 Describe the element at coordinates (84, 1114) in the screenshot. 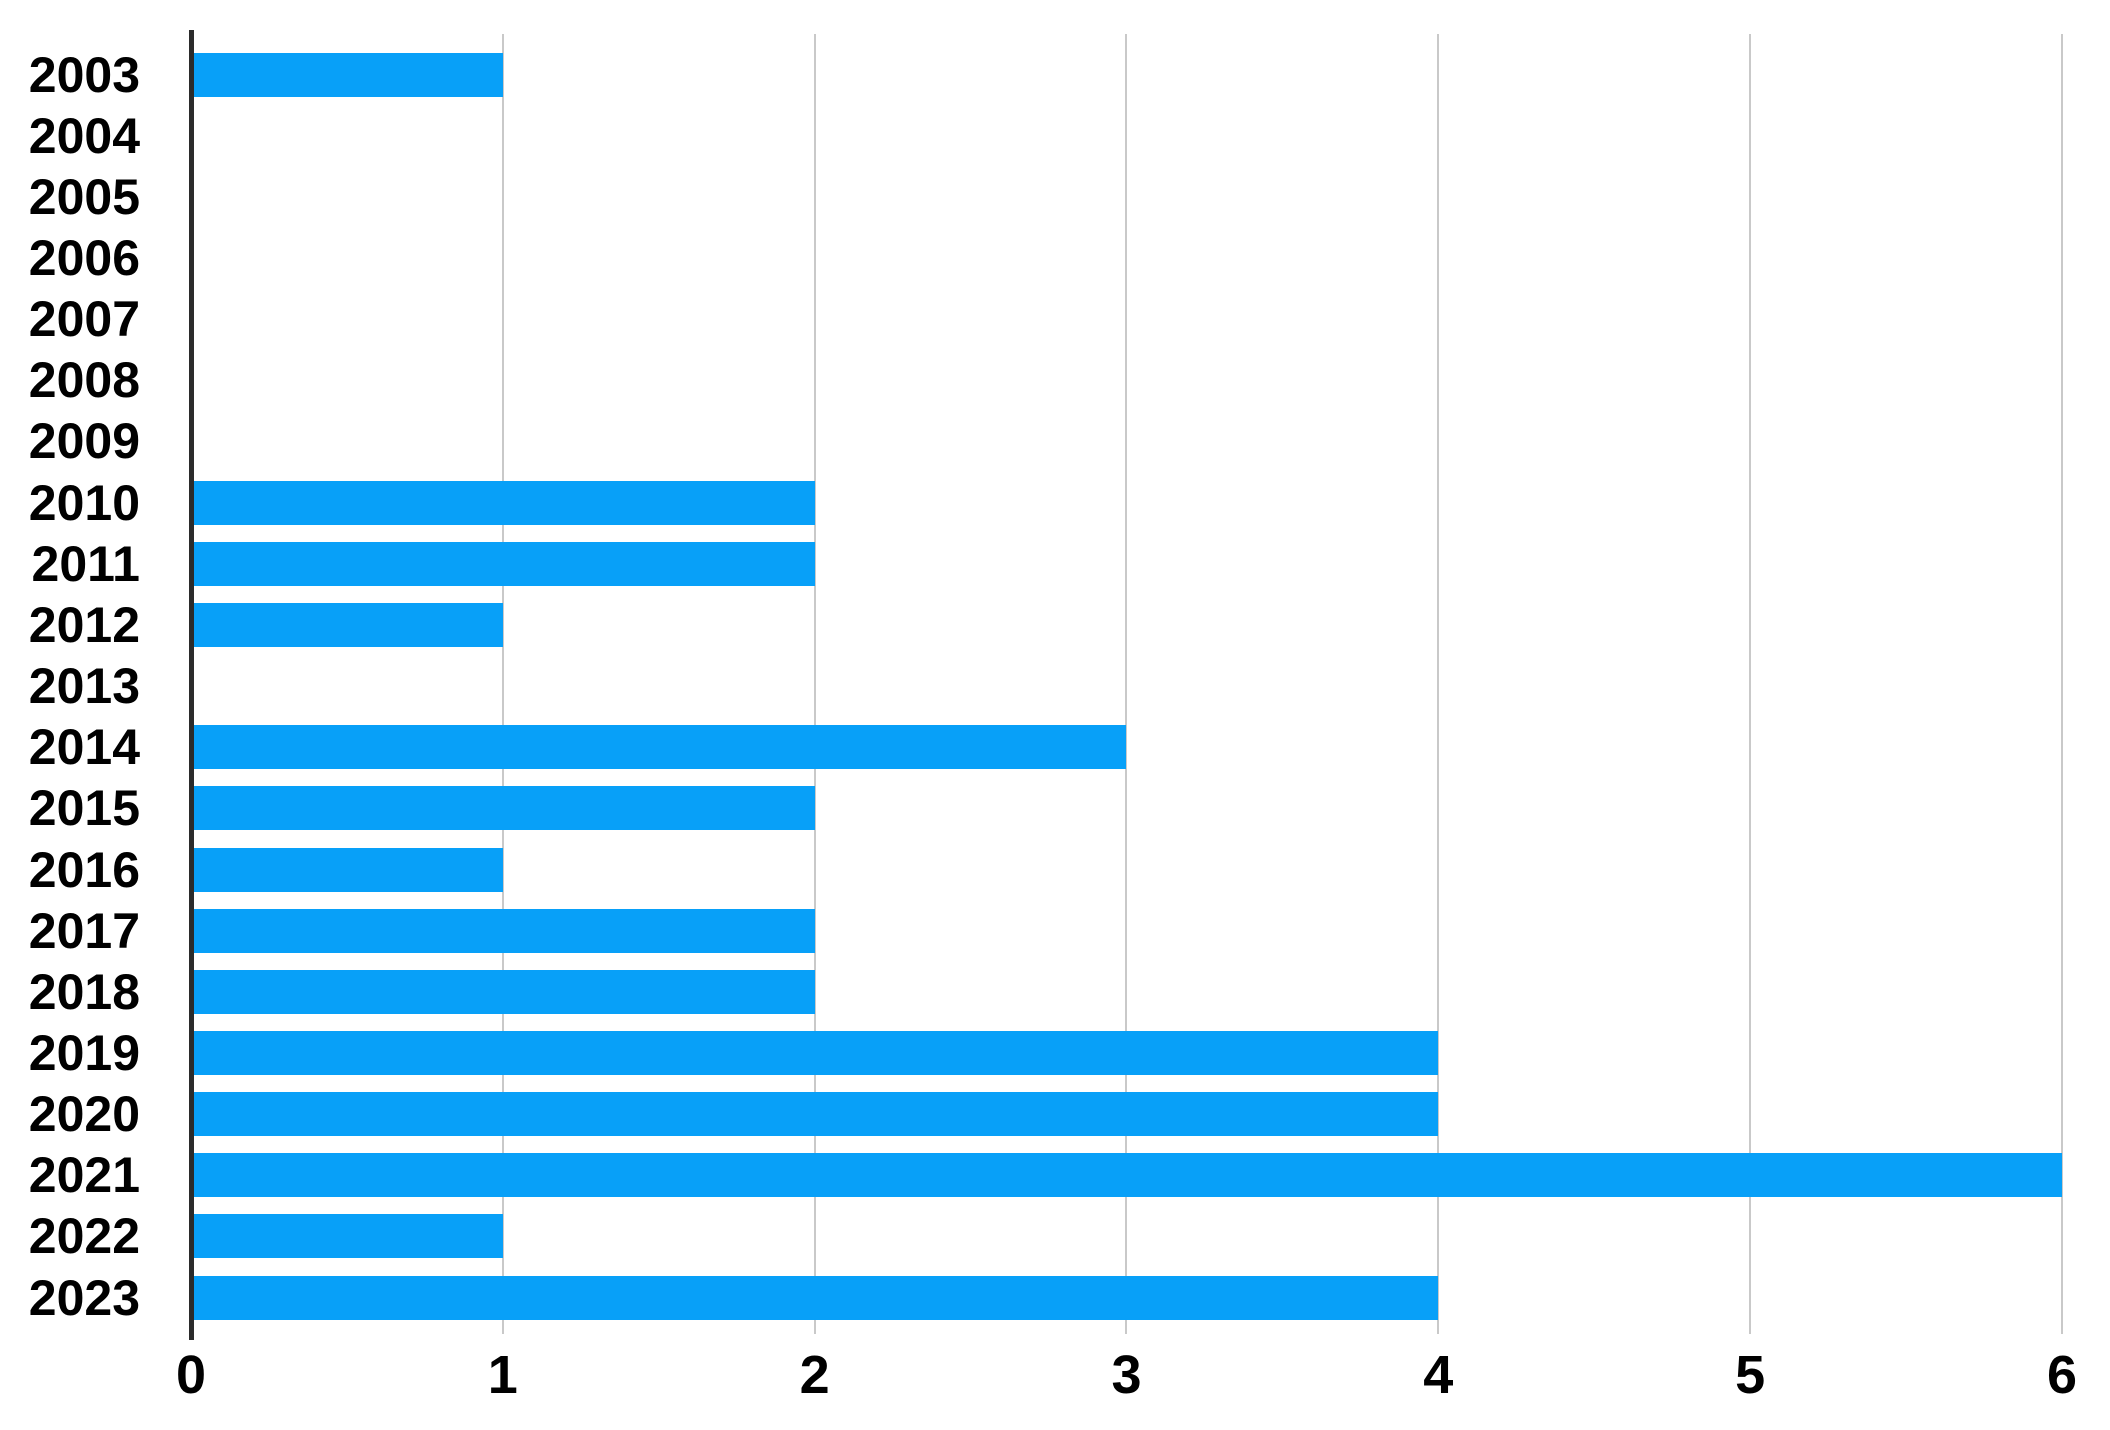

I see `y-axis-label-2020: 2020` at that location.